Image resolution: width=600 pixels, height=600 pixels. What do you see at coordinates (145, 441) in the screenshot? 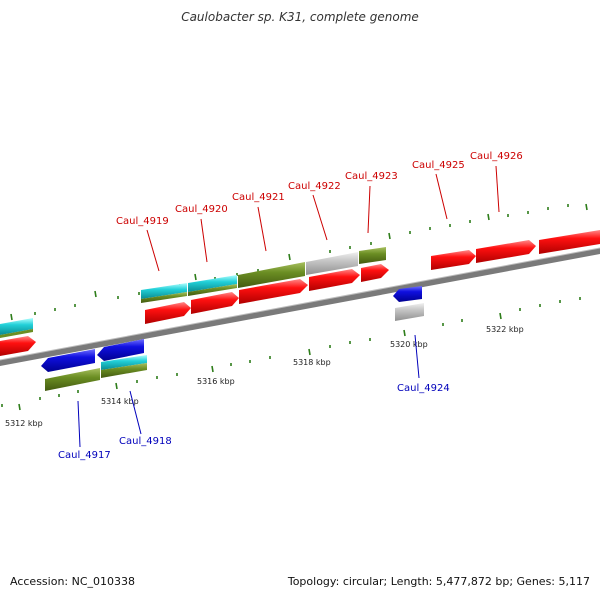
I see `gene-label-caul-4918: Caul_4918` at bounding box center [145, 441].